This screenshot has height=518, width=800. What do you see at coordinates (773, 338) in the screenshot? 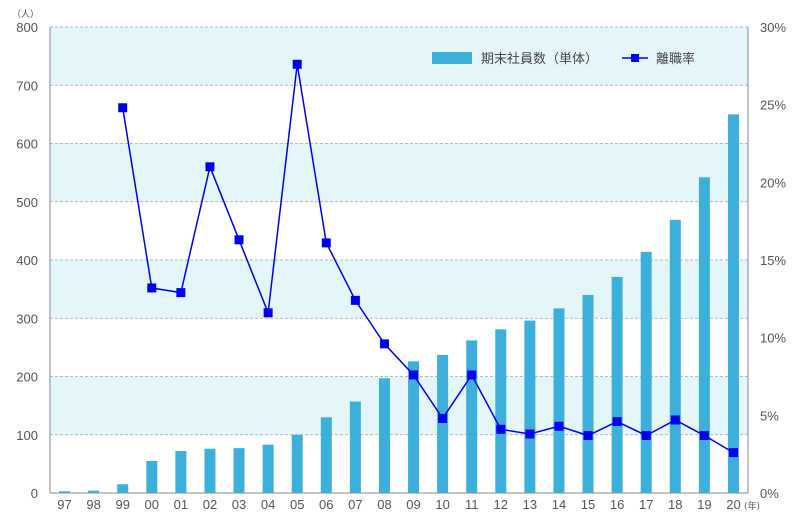
I see `right-tick-label: 10%` at bounding box center [773, 338].